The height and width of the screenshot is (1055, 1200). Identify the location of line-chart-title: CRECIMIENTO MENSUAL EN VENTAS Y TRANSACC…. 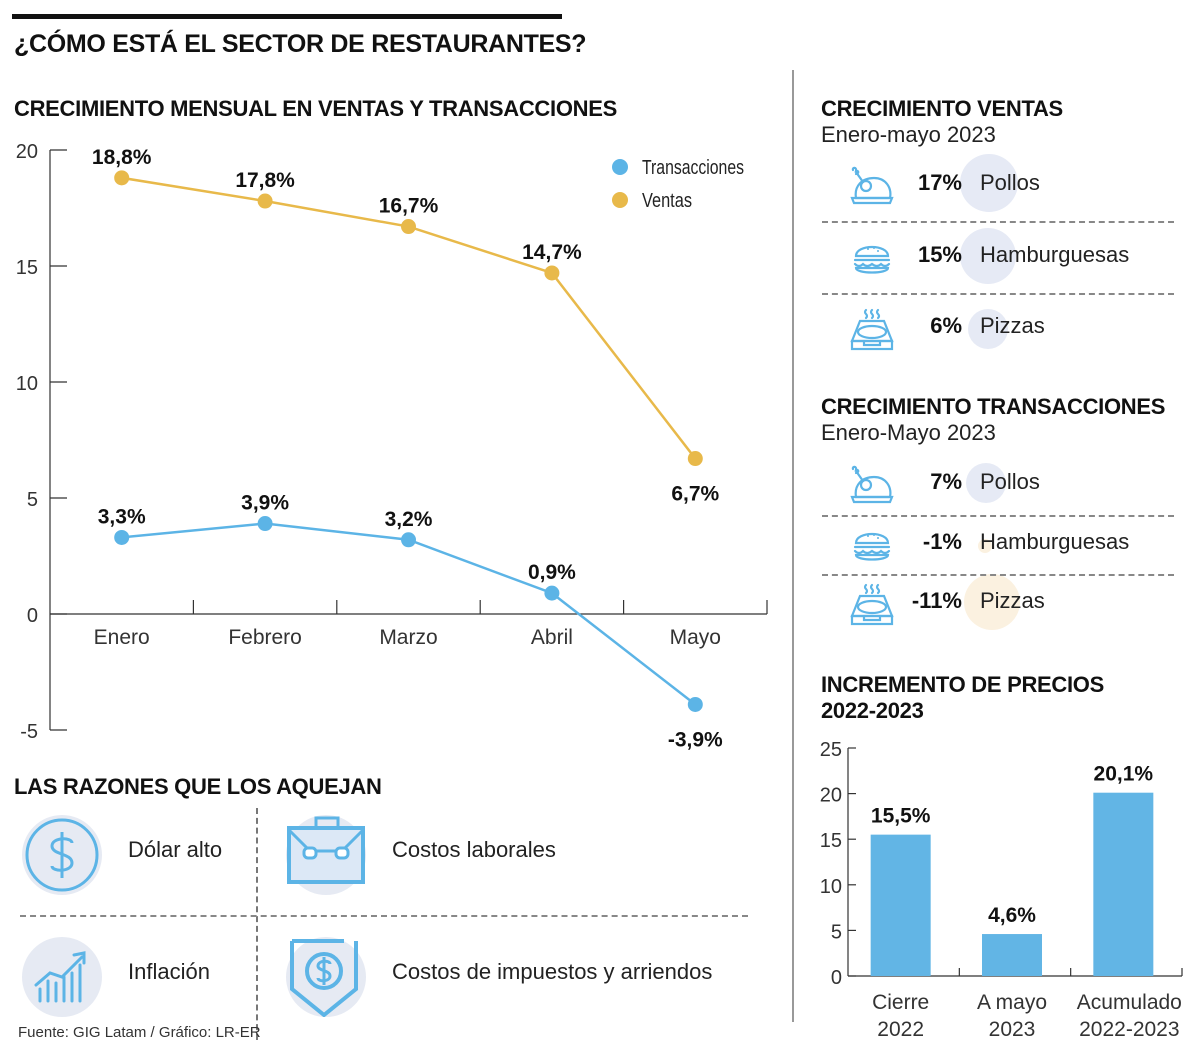
(315, 108).